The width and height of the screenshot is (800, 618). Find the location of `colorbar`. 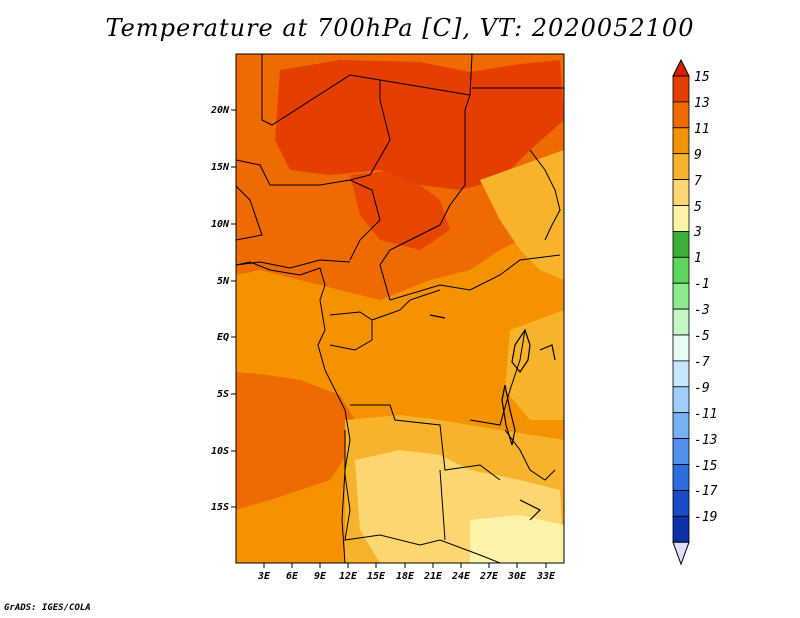

colorbar is located at coordinates (681, 312).